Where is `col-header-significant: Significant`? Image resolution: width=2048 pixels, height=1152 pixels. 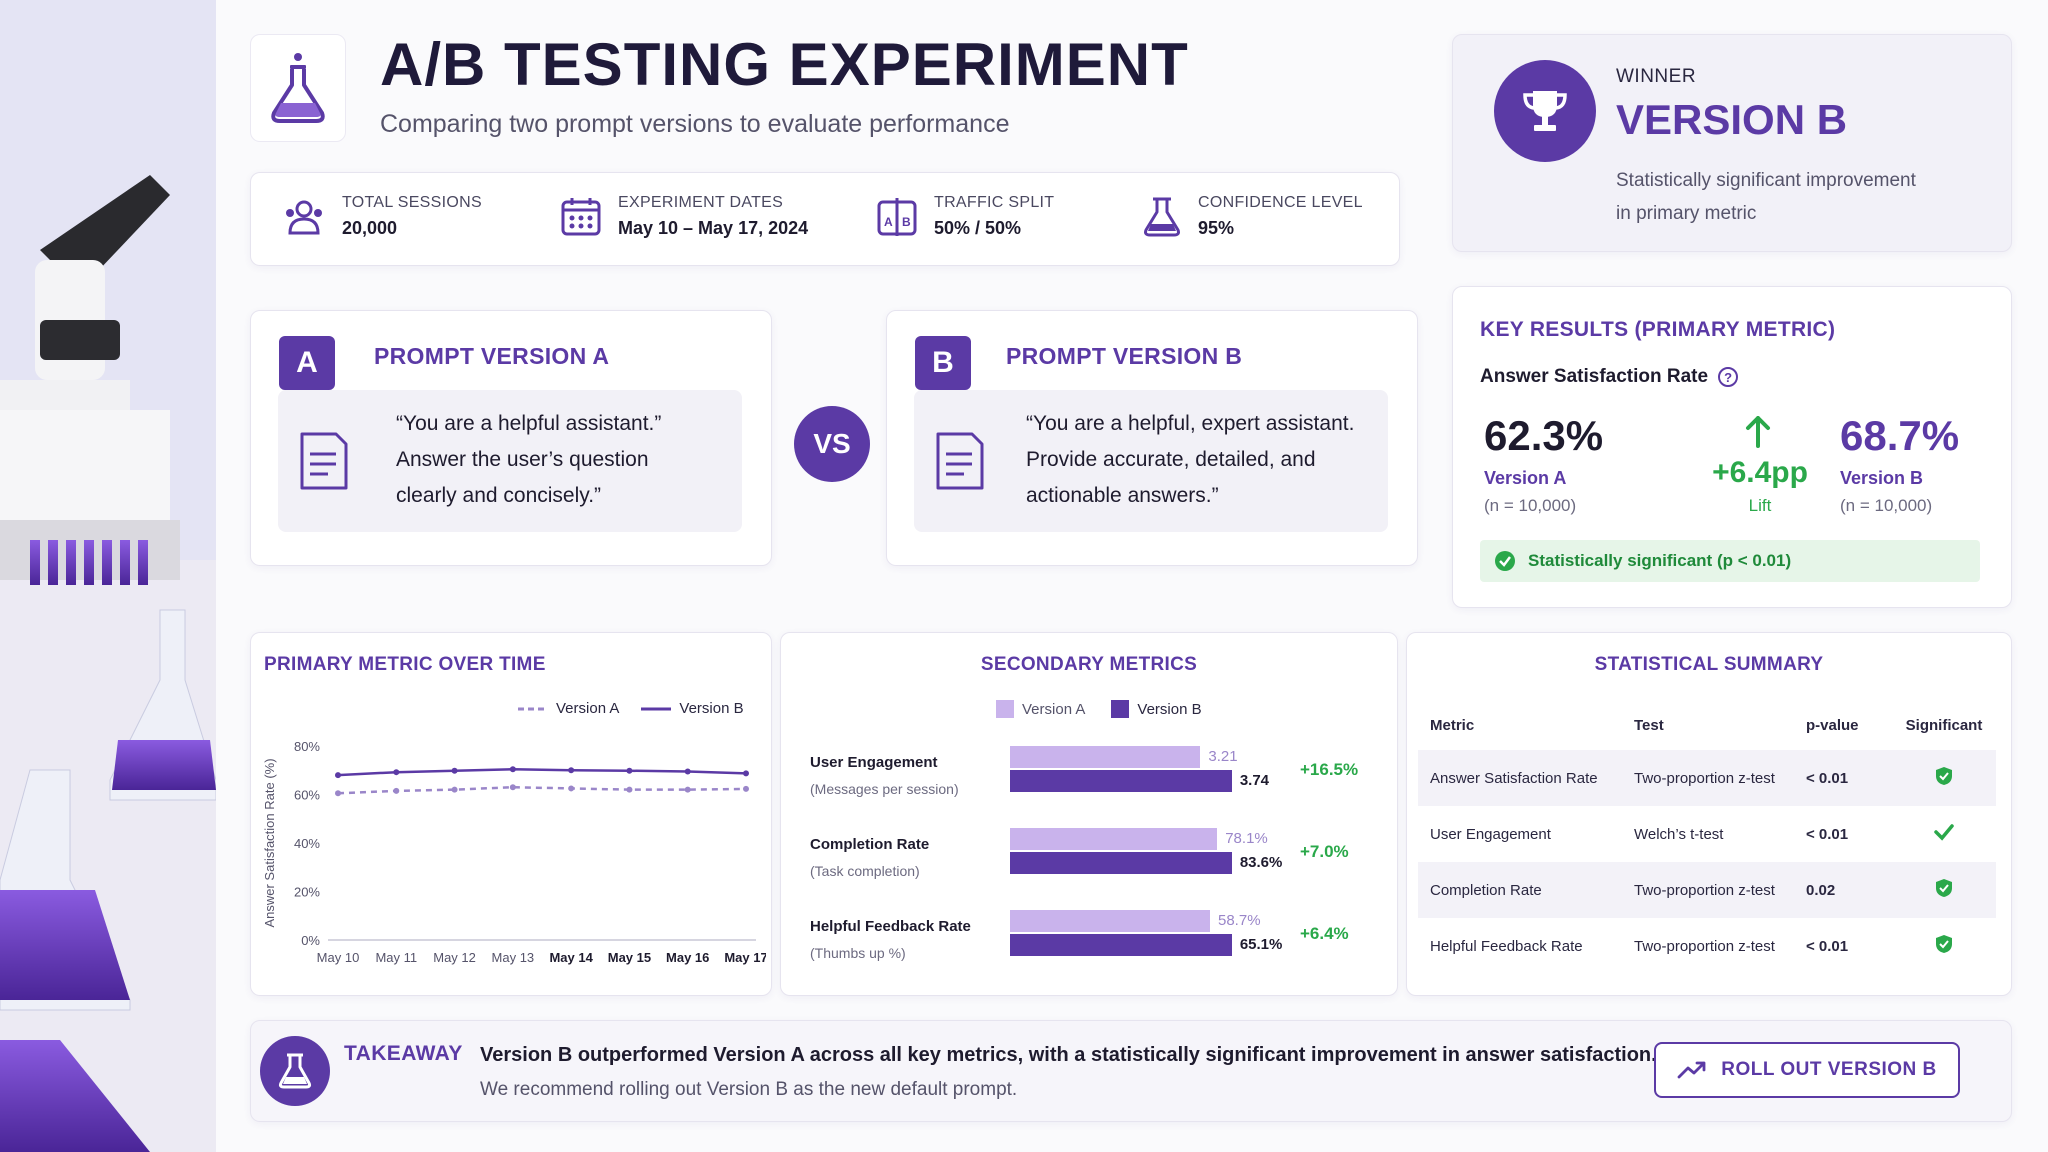
col-header-significant: Significant is located at coordinates (1944, 725).